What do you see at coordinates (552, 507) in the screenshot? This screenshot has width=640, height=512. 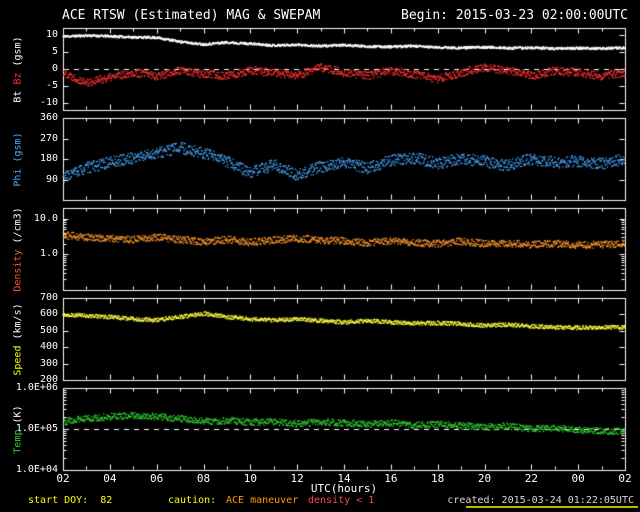 I see `footer-underline` at bounding box center [552, 507].